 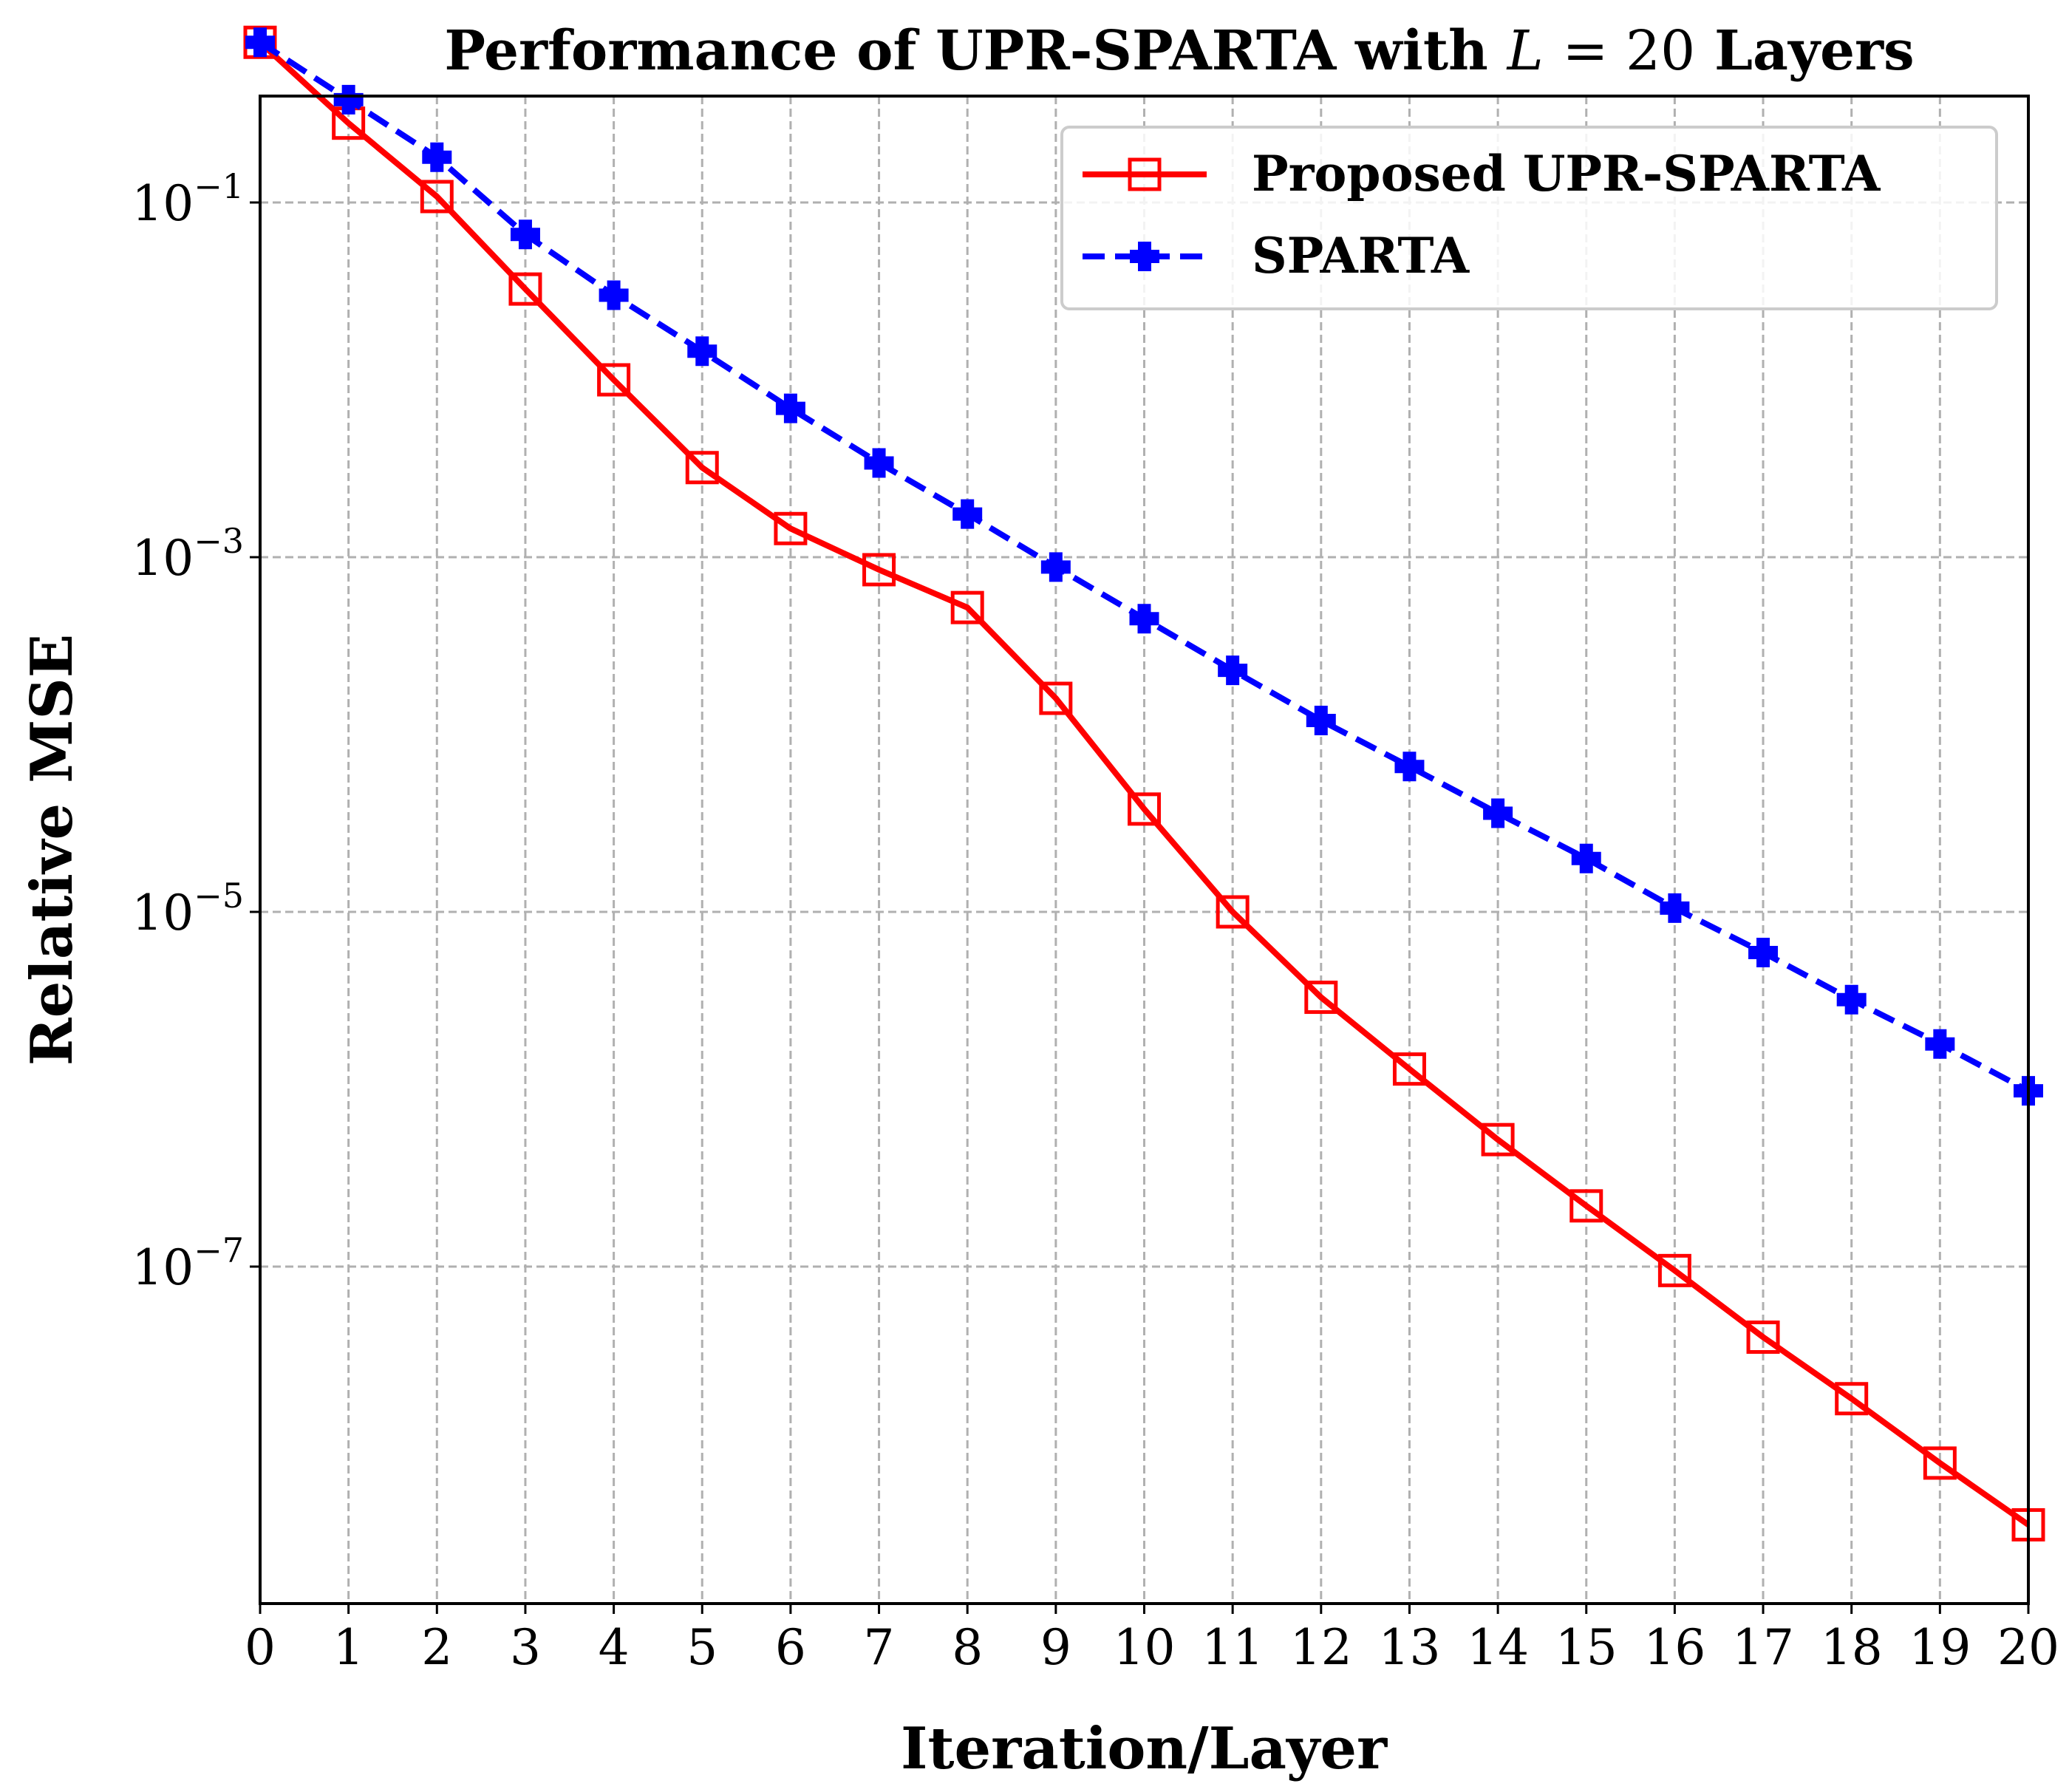 I want to click on x-tick-label: 20, so click(x=2028, y=1648).